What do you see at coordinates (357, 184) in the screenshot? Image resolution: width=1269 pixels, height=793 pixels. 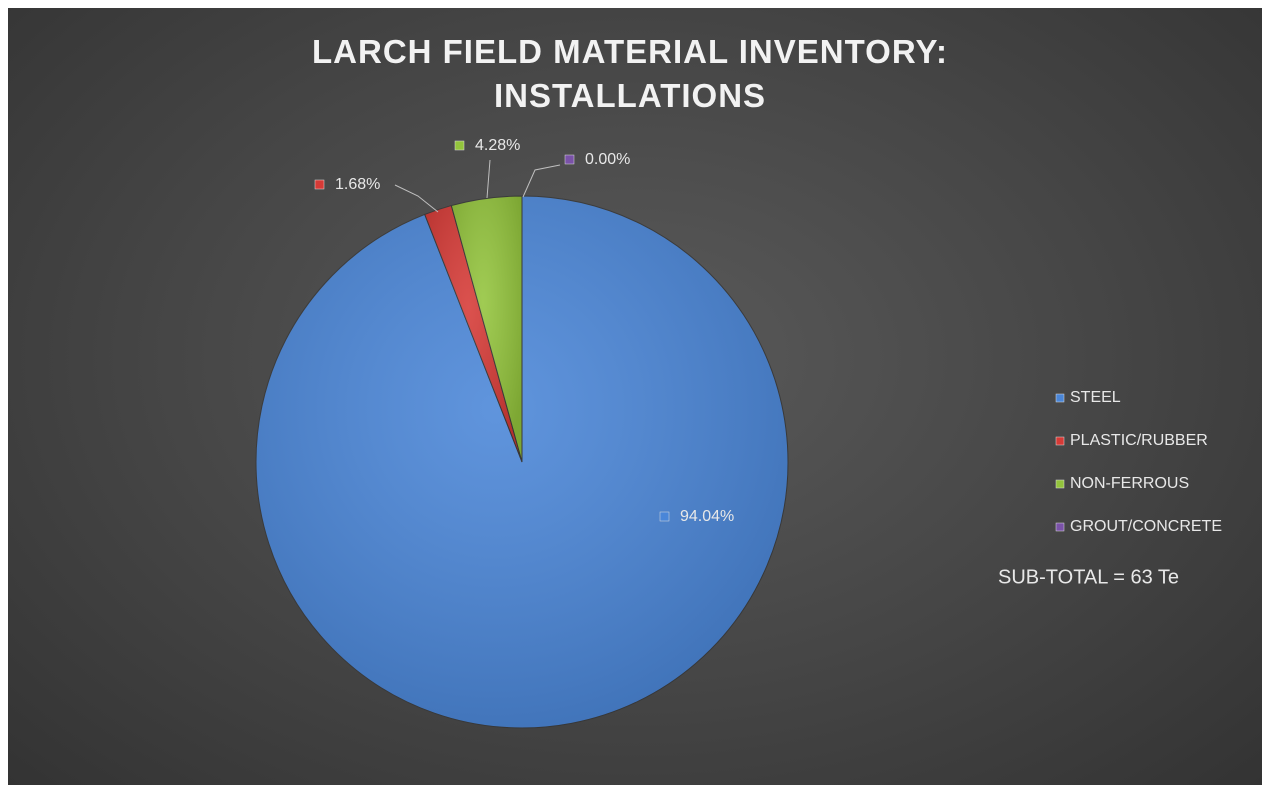 I see `data-label: 1.68%` at bounding box center [357, 184].